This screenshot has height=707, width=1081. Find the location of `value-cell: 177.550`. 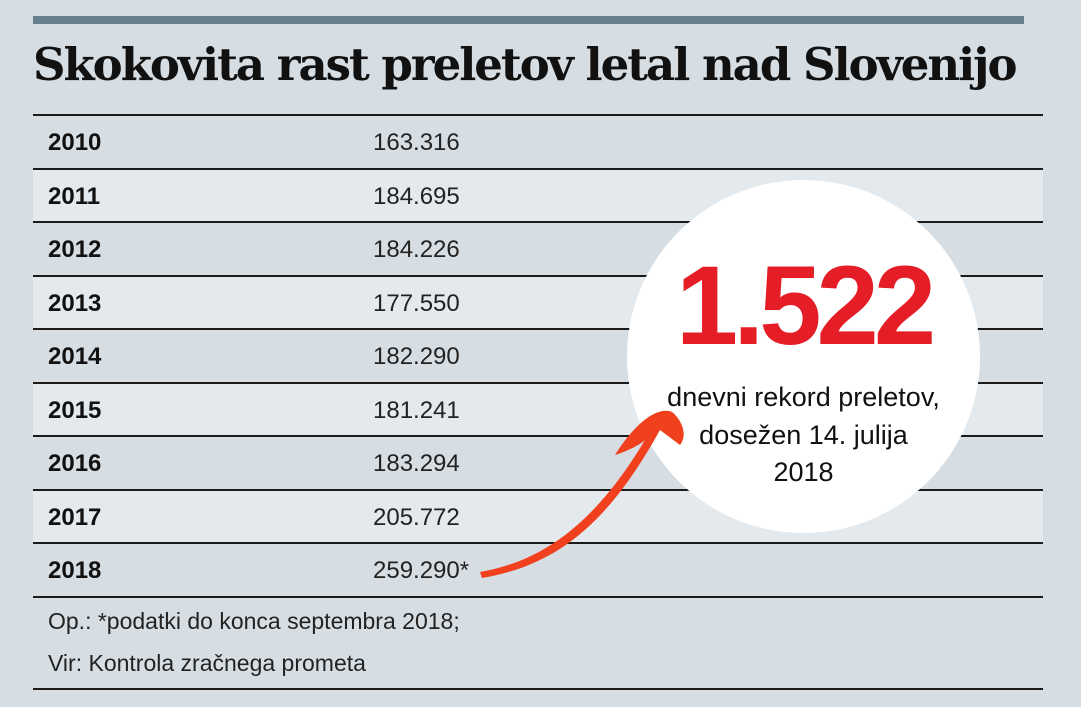

value-cell: 177.550 is located at coordinates (416, 303).